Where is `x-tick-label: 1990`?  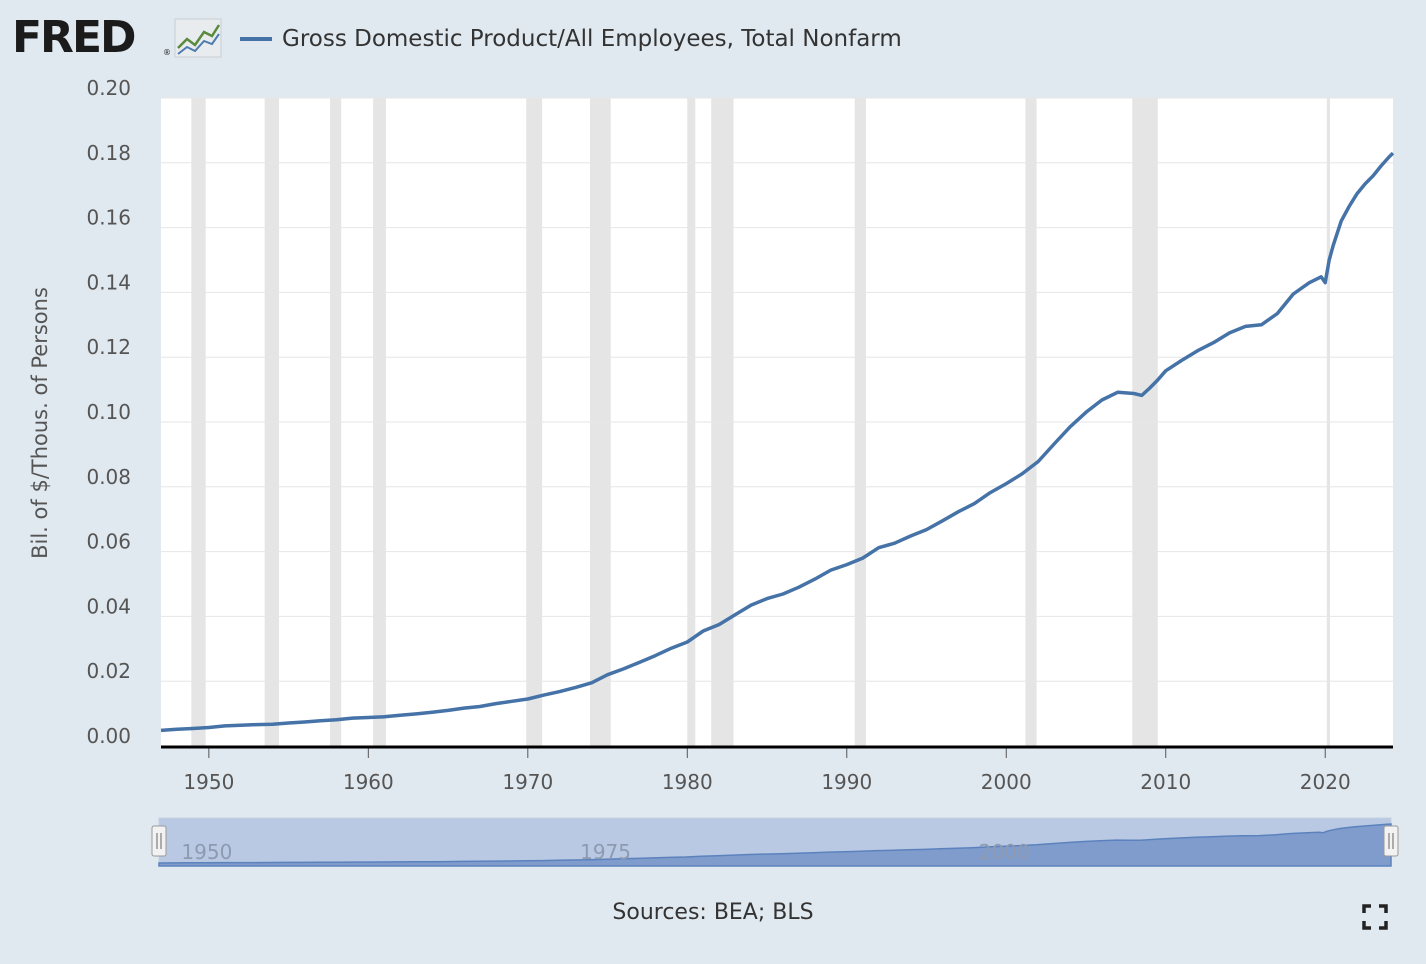
x-tick-label: 1990 is located at coordinates (846, 782).